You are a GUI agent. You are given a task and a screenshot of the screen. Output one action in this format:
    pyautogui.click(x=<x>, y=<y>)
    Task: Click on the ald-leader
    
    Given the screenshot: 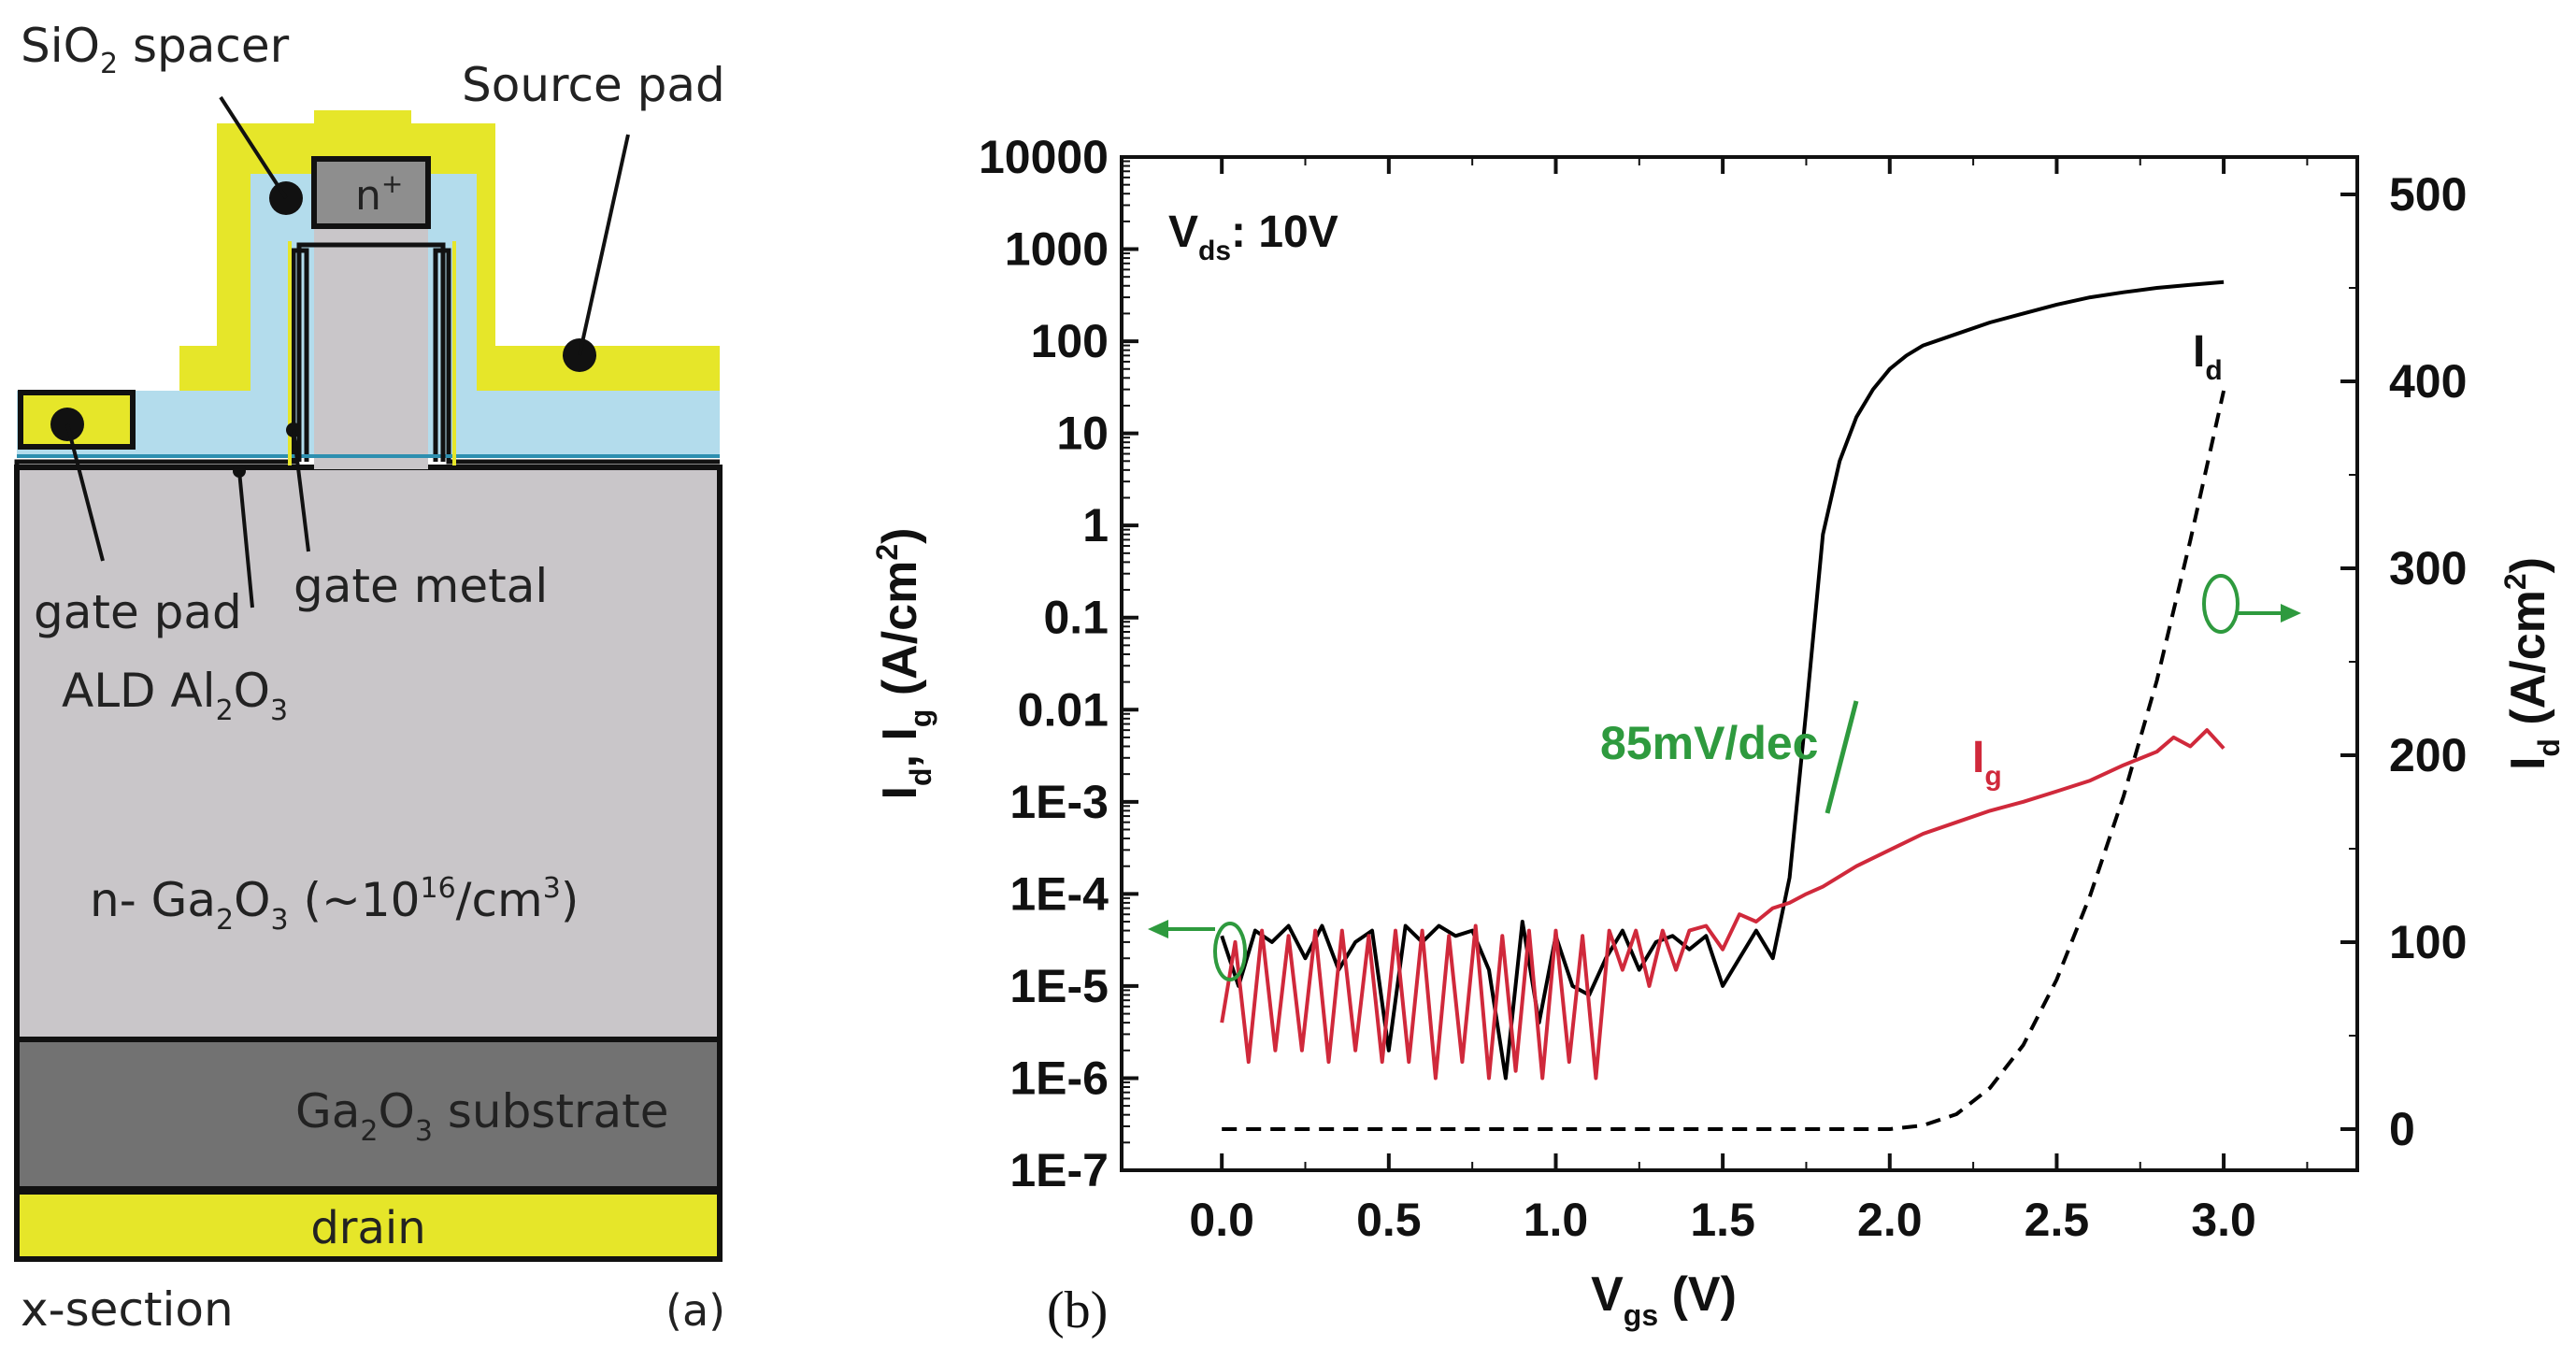 What is the action you would take?
    pyautogui.click(x=245, y=539)
    